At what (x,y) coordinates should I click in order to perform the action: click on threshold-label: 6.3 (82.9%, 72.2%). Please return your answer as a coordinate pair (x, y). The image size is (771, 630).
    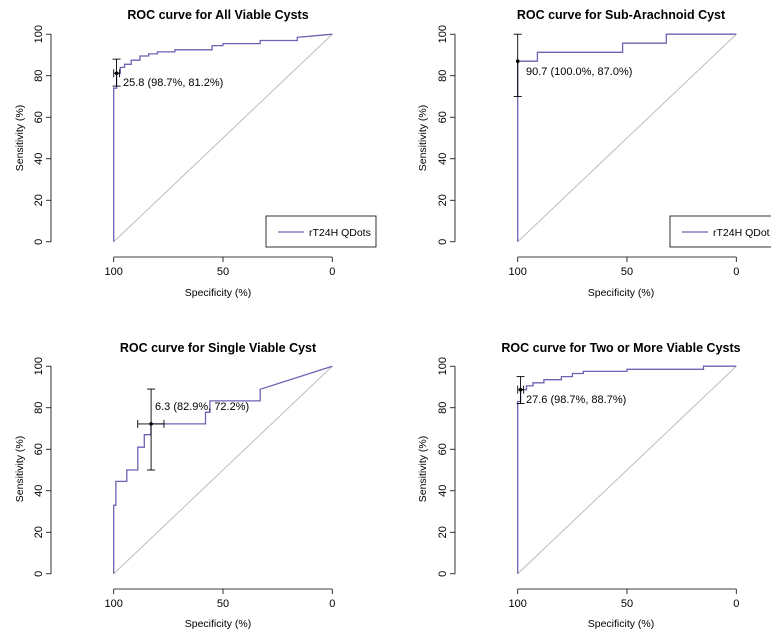
    Looking at the image, I should click on (202, 407).